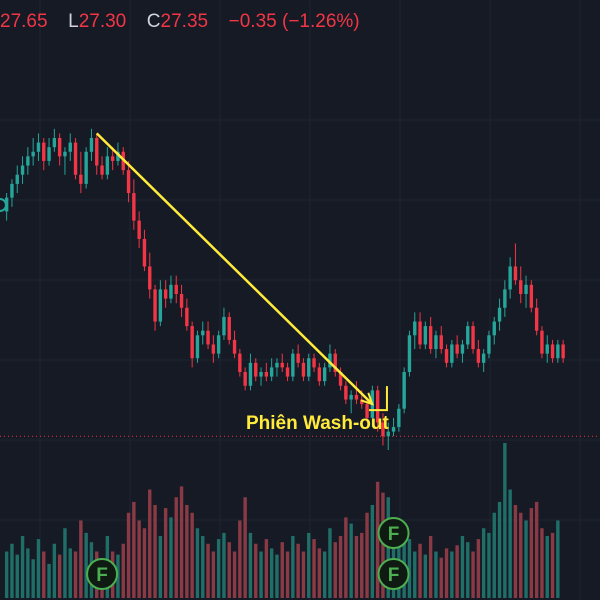 The width and height of the screenshot is (600, 600). What do you see at coordinates (393, 533) in the screenshot?
I see `event-marker` at bounding box center [393, 533].